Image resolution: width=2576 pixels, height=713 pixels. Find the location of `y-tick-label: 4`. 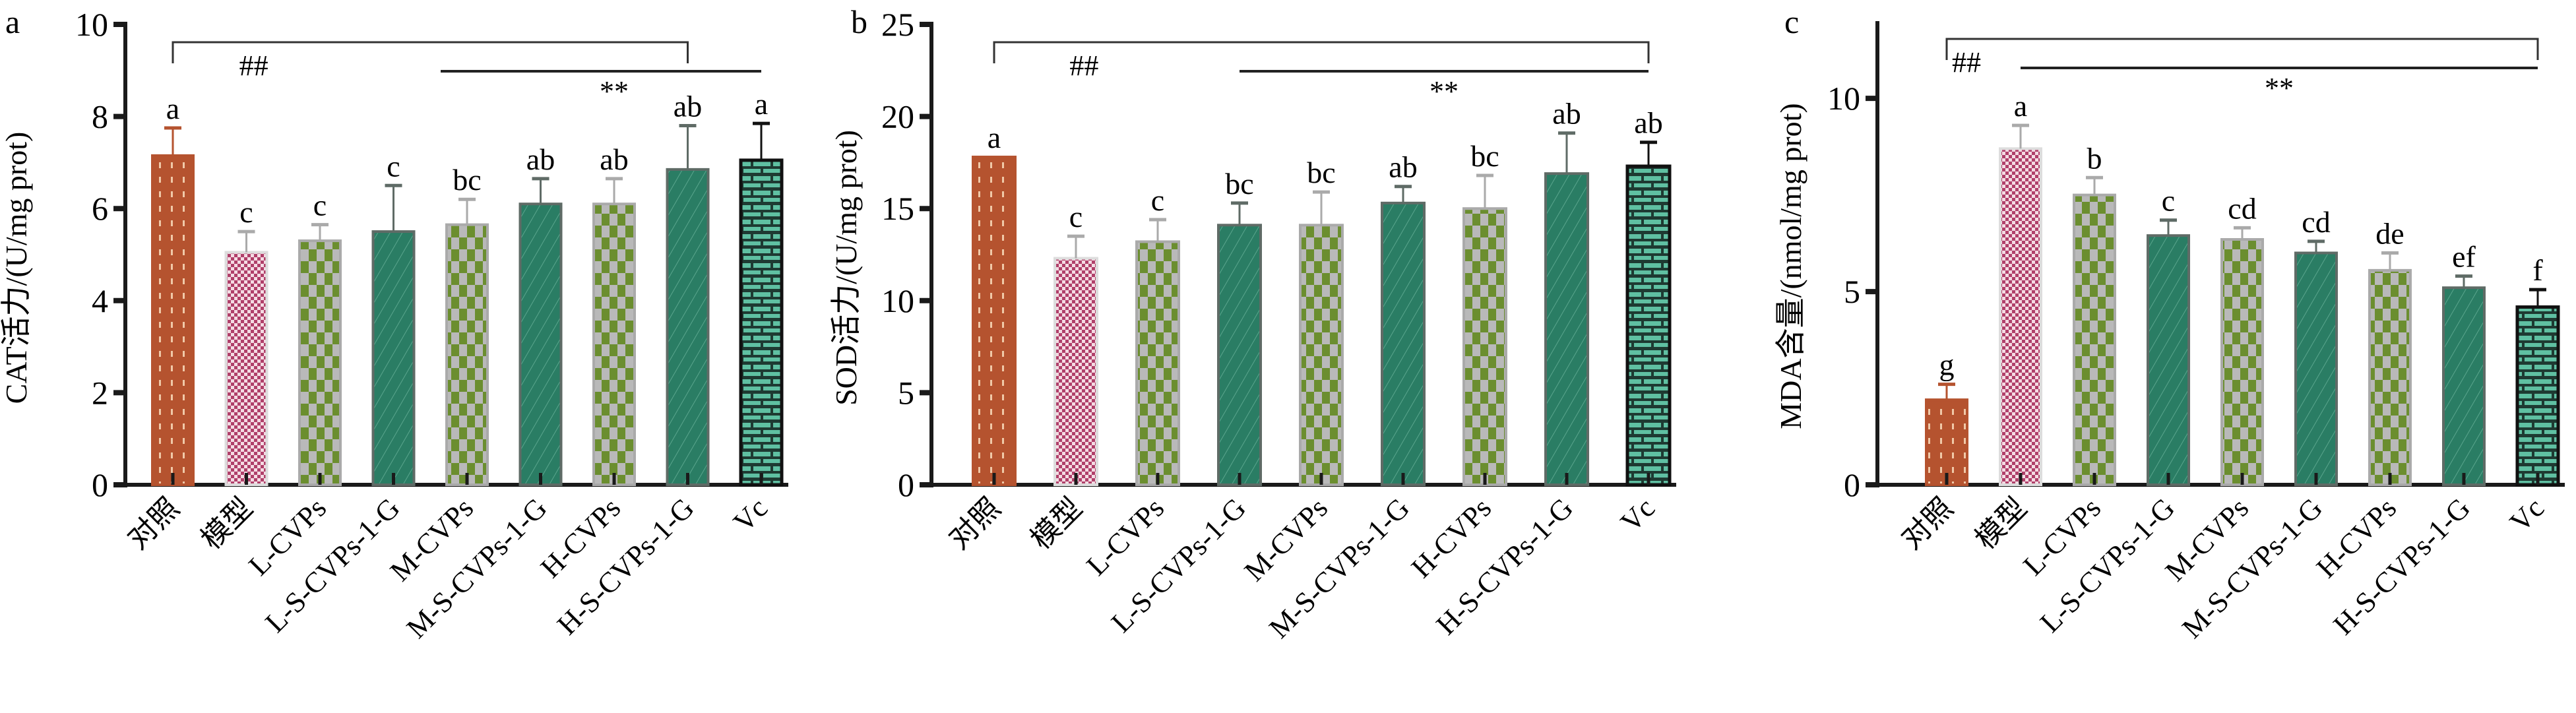

y-tick-label: 4 is located at coordinates (100, 300).